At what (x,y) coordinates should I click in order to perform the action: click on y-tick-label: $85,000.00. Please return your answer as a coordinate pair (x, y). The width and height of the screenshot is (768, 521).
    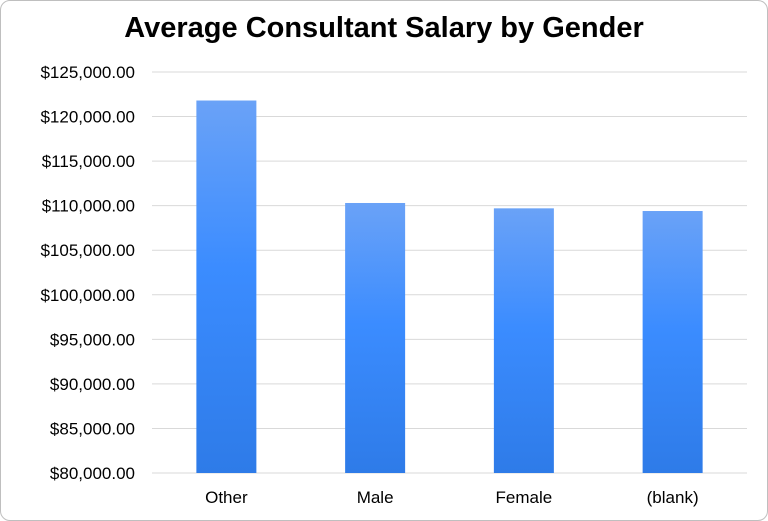
    Looking at the image, I should click on (92, 428).